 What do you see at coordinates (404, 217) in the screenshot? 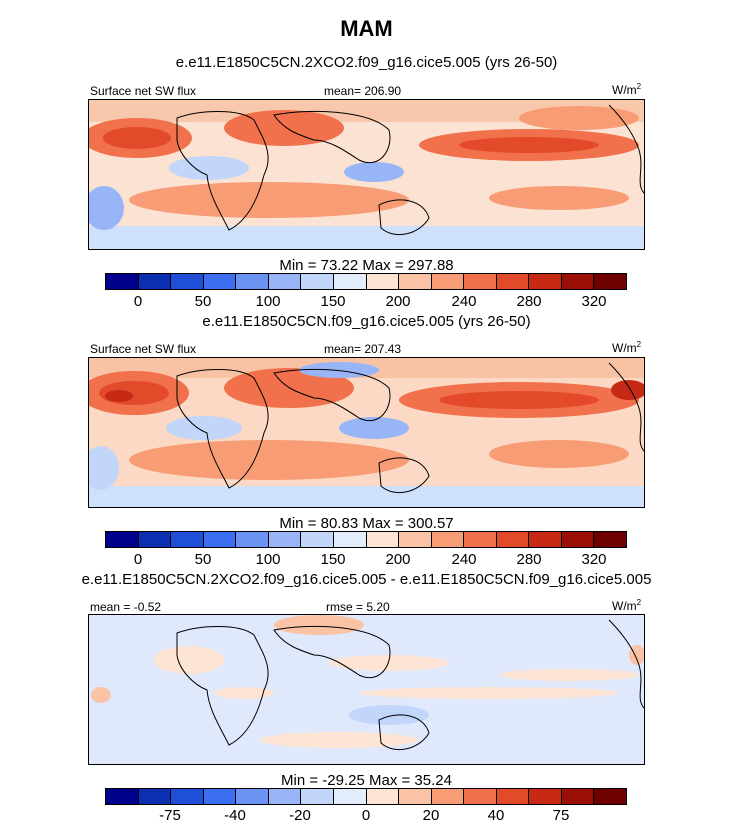
I see `panel1-australia-coastline` at bounding box center [404, 217].